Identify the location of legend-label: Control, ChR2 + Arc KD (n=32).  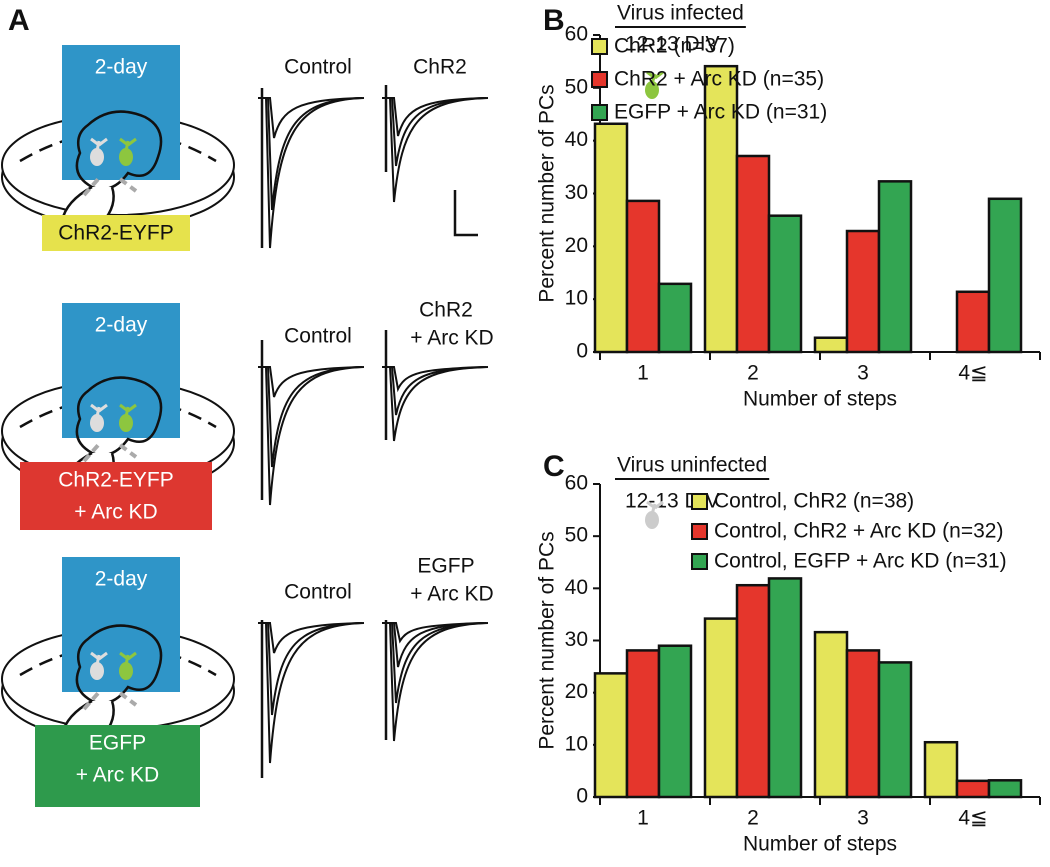
(858, 531).